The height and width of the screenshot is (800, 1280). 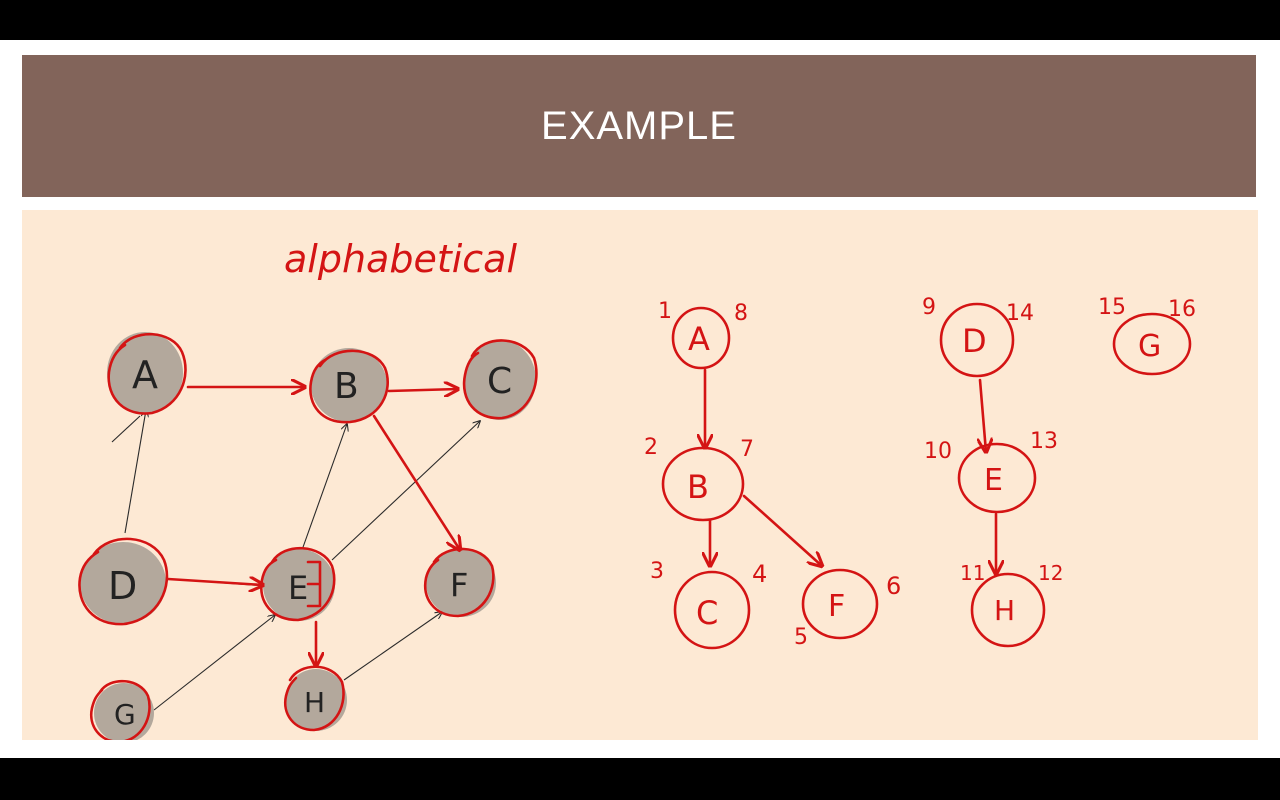 I want to click on svg-text: 12, so click(x=1050, y=573).